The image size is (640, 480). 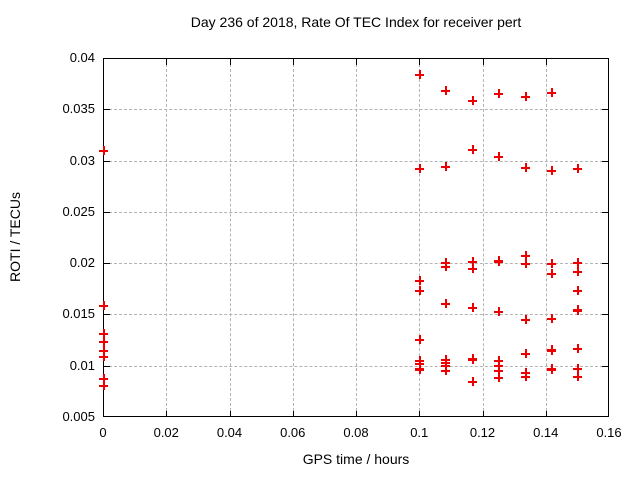 What do you see at coordinates (546, 432) in the screenshot?
I see `x-tick-label: 0.14` at bounding box center [546, 432].